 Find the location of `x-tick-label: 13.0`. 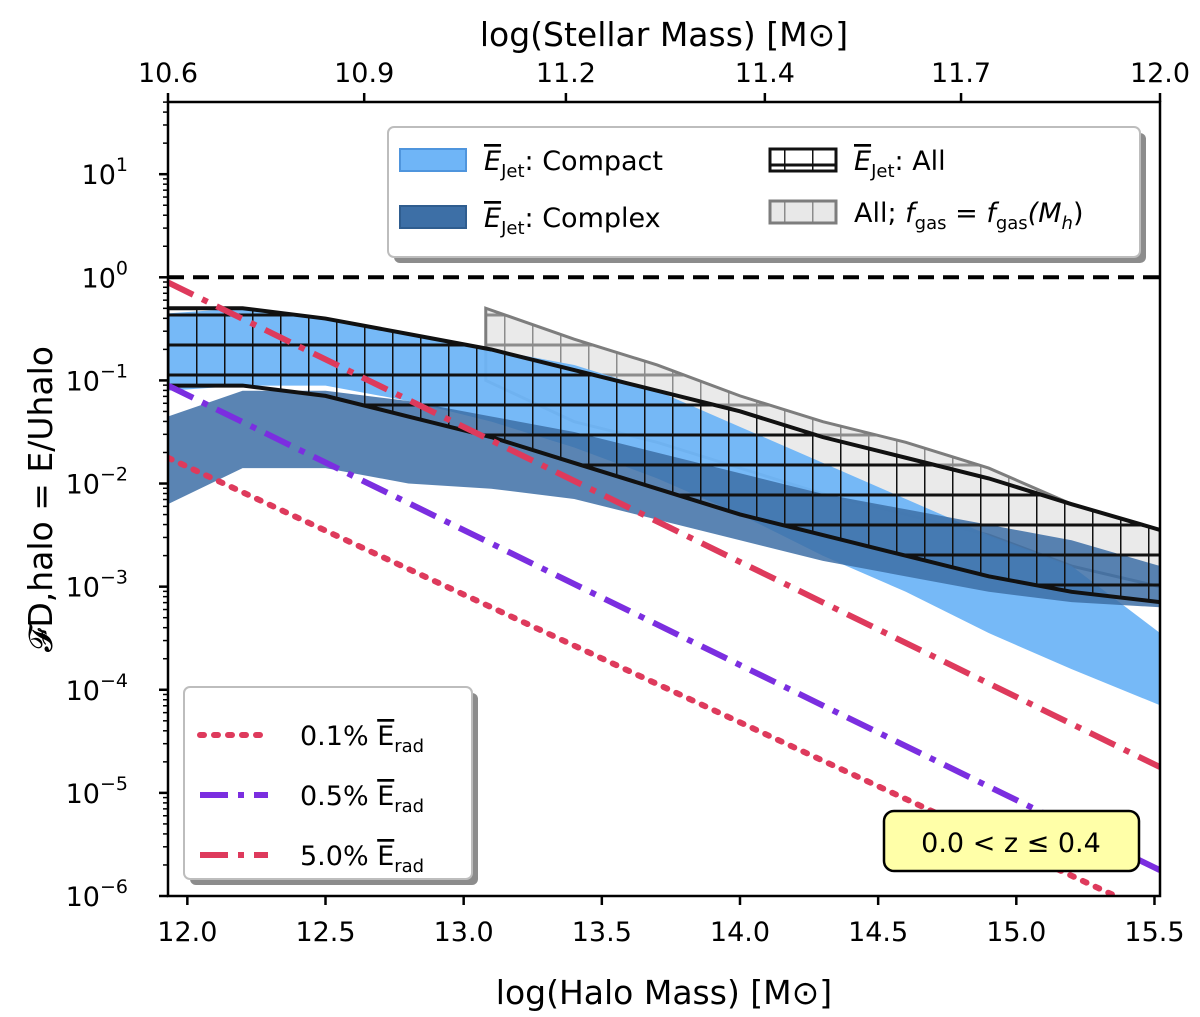

x-tick-label: 13.0 is located at coordinates (464, 932).